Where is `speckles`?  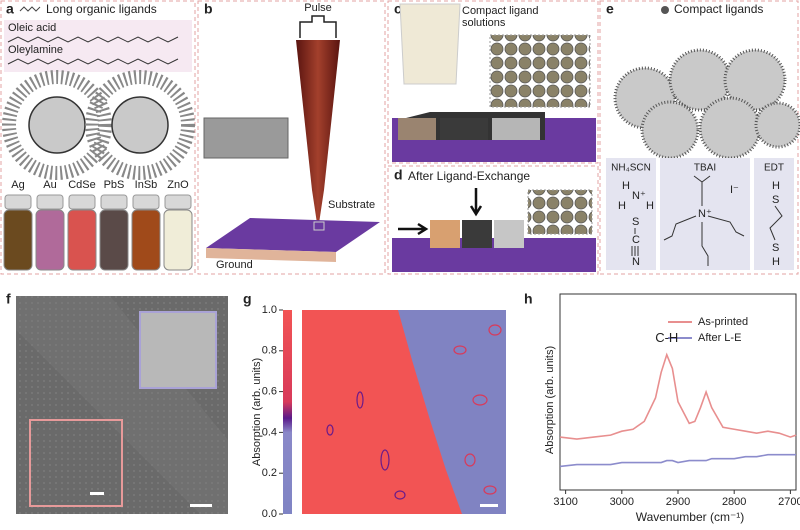
speckles is located at coordinates (414, 412).